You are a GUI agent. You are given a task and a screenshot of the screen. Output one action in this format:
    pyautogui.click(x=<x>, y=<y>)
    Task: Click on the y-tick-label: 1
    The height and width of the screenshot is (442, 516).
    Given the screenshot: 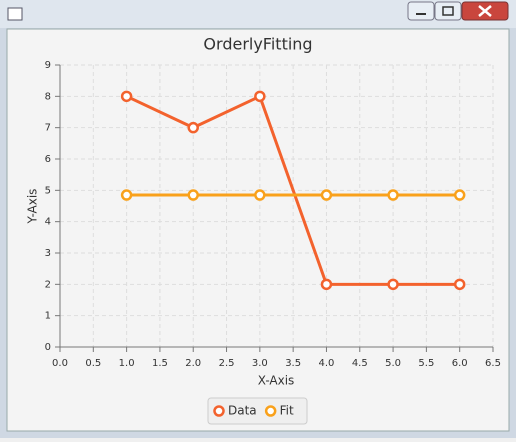 What is the action you would take?
    pyautogui.click(x=48, y=316)
    